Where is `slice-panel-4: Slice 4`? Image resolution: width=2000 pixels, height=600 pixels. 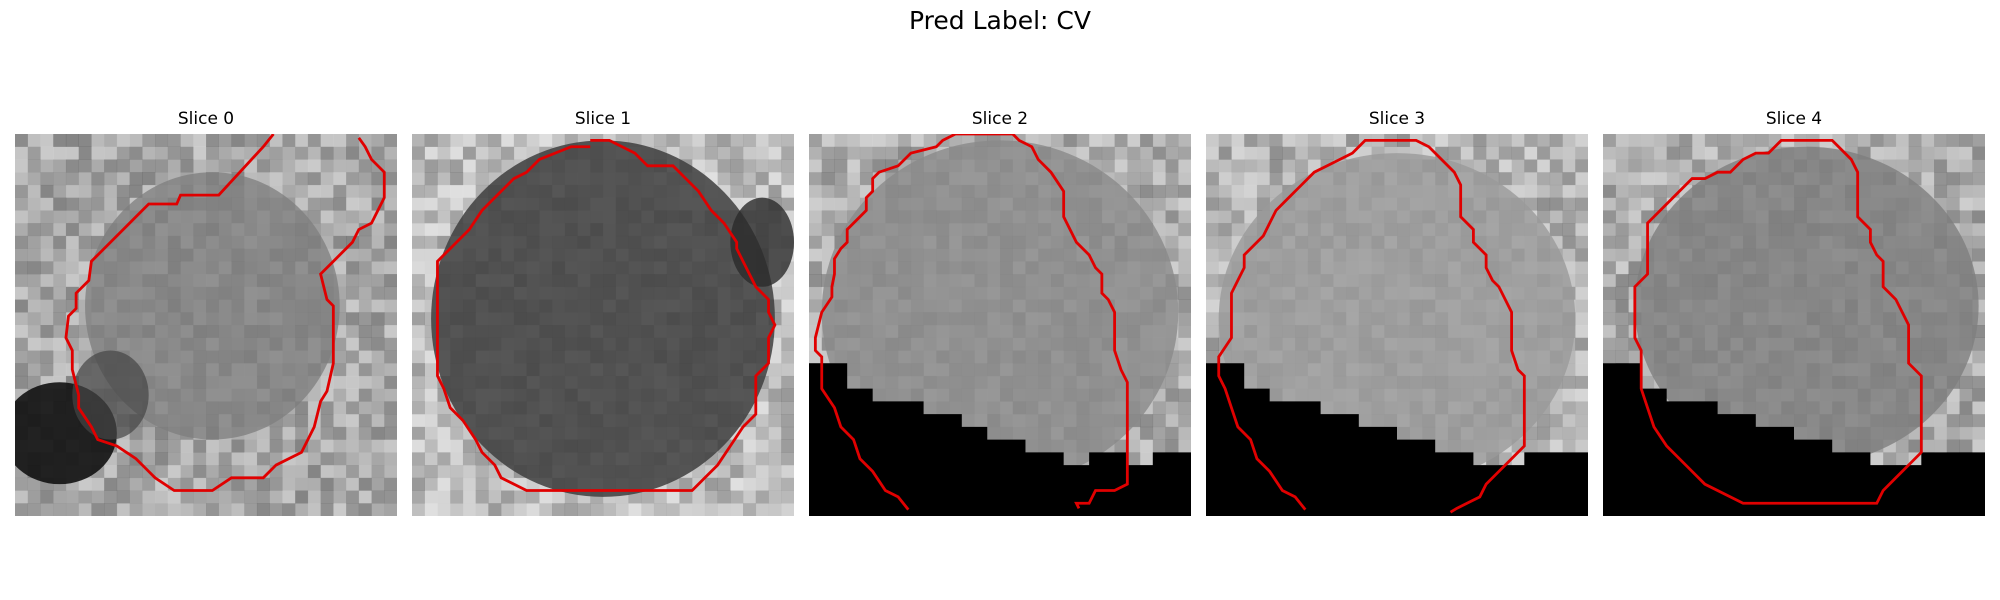 slice-panel-4: Slice 4 is located at coordinates (1794, 312).